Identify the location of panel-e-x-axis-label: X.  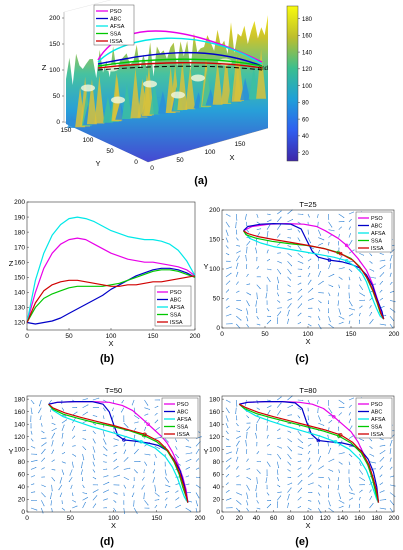
(307, 525).